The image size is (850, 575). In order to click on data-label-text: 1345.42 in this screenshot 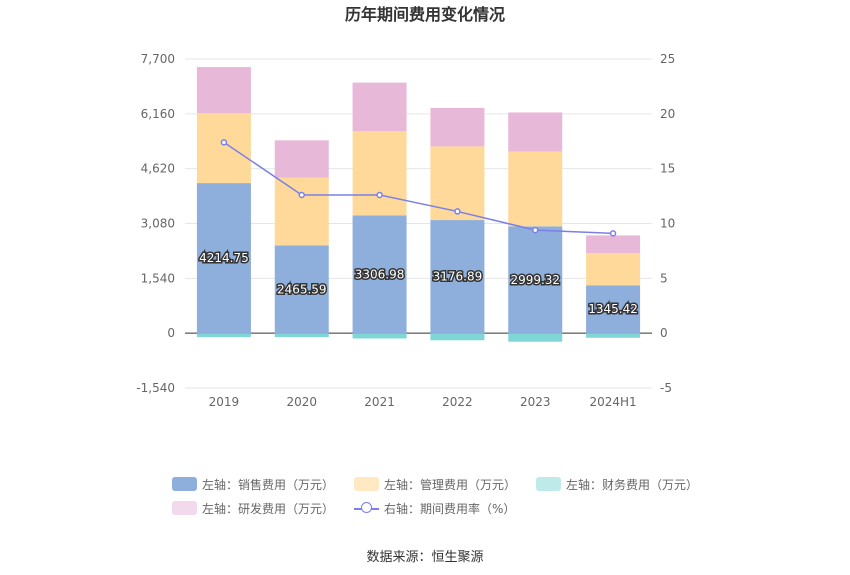, I will do `click(613, 309)`.